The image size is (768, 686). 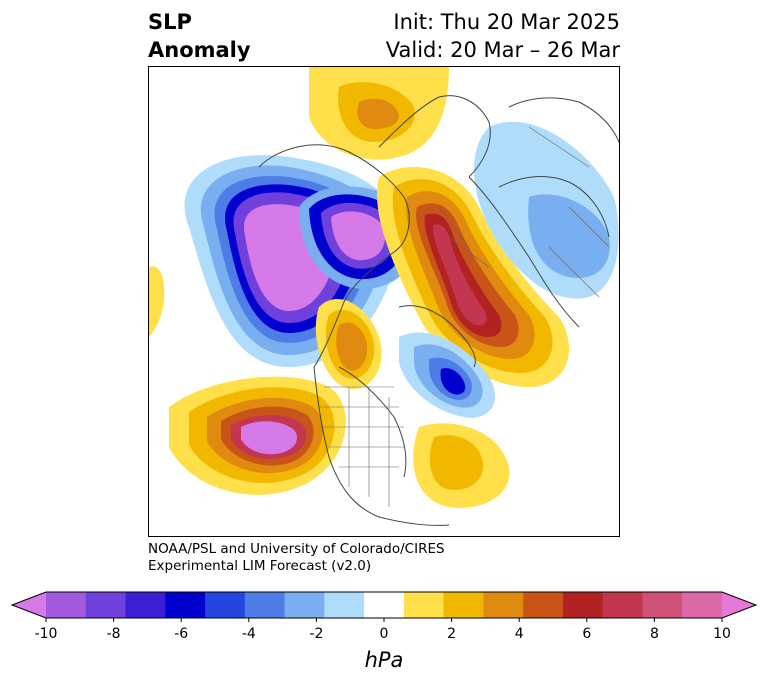 I want to click on colorbar: -10 -8 -6 -4 -2 0 2 4 6 8 10, so click(x=384, y=620).